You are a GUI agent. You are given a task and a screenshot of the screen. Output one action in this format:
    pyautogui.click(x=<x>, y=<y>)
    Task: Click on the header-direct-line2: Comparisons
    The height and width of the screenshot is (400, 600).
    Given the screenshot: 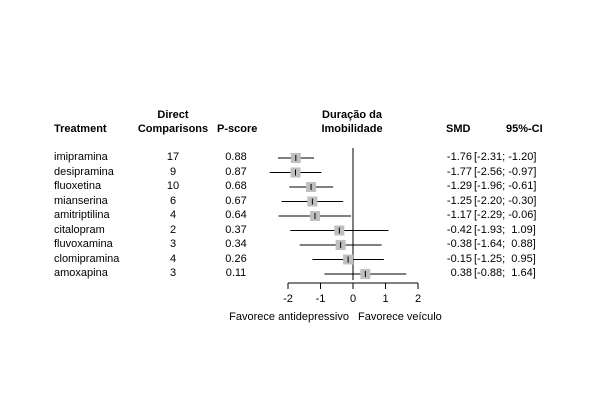 What is the action you would take?
    pyautogui.click(x=173, y=129)
    